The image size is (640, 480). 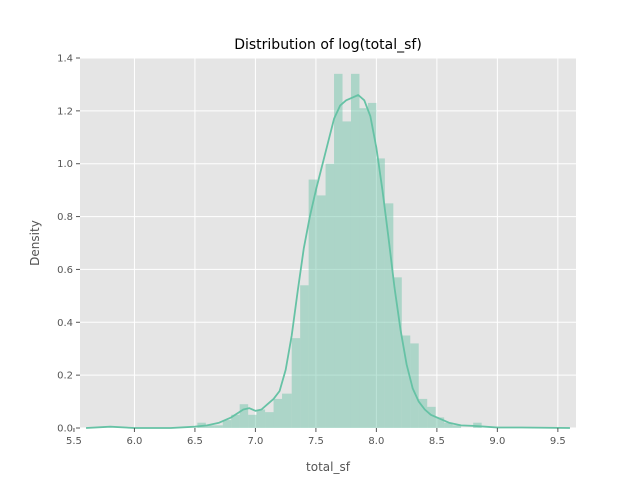 What do you see at coordinates (376, 441) in the screenshot?
I see `x-tick-label-5: 8.0` at bounding box center [376, 441].